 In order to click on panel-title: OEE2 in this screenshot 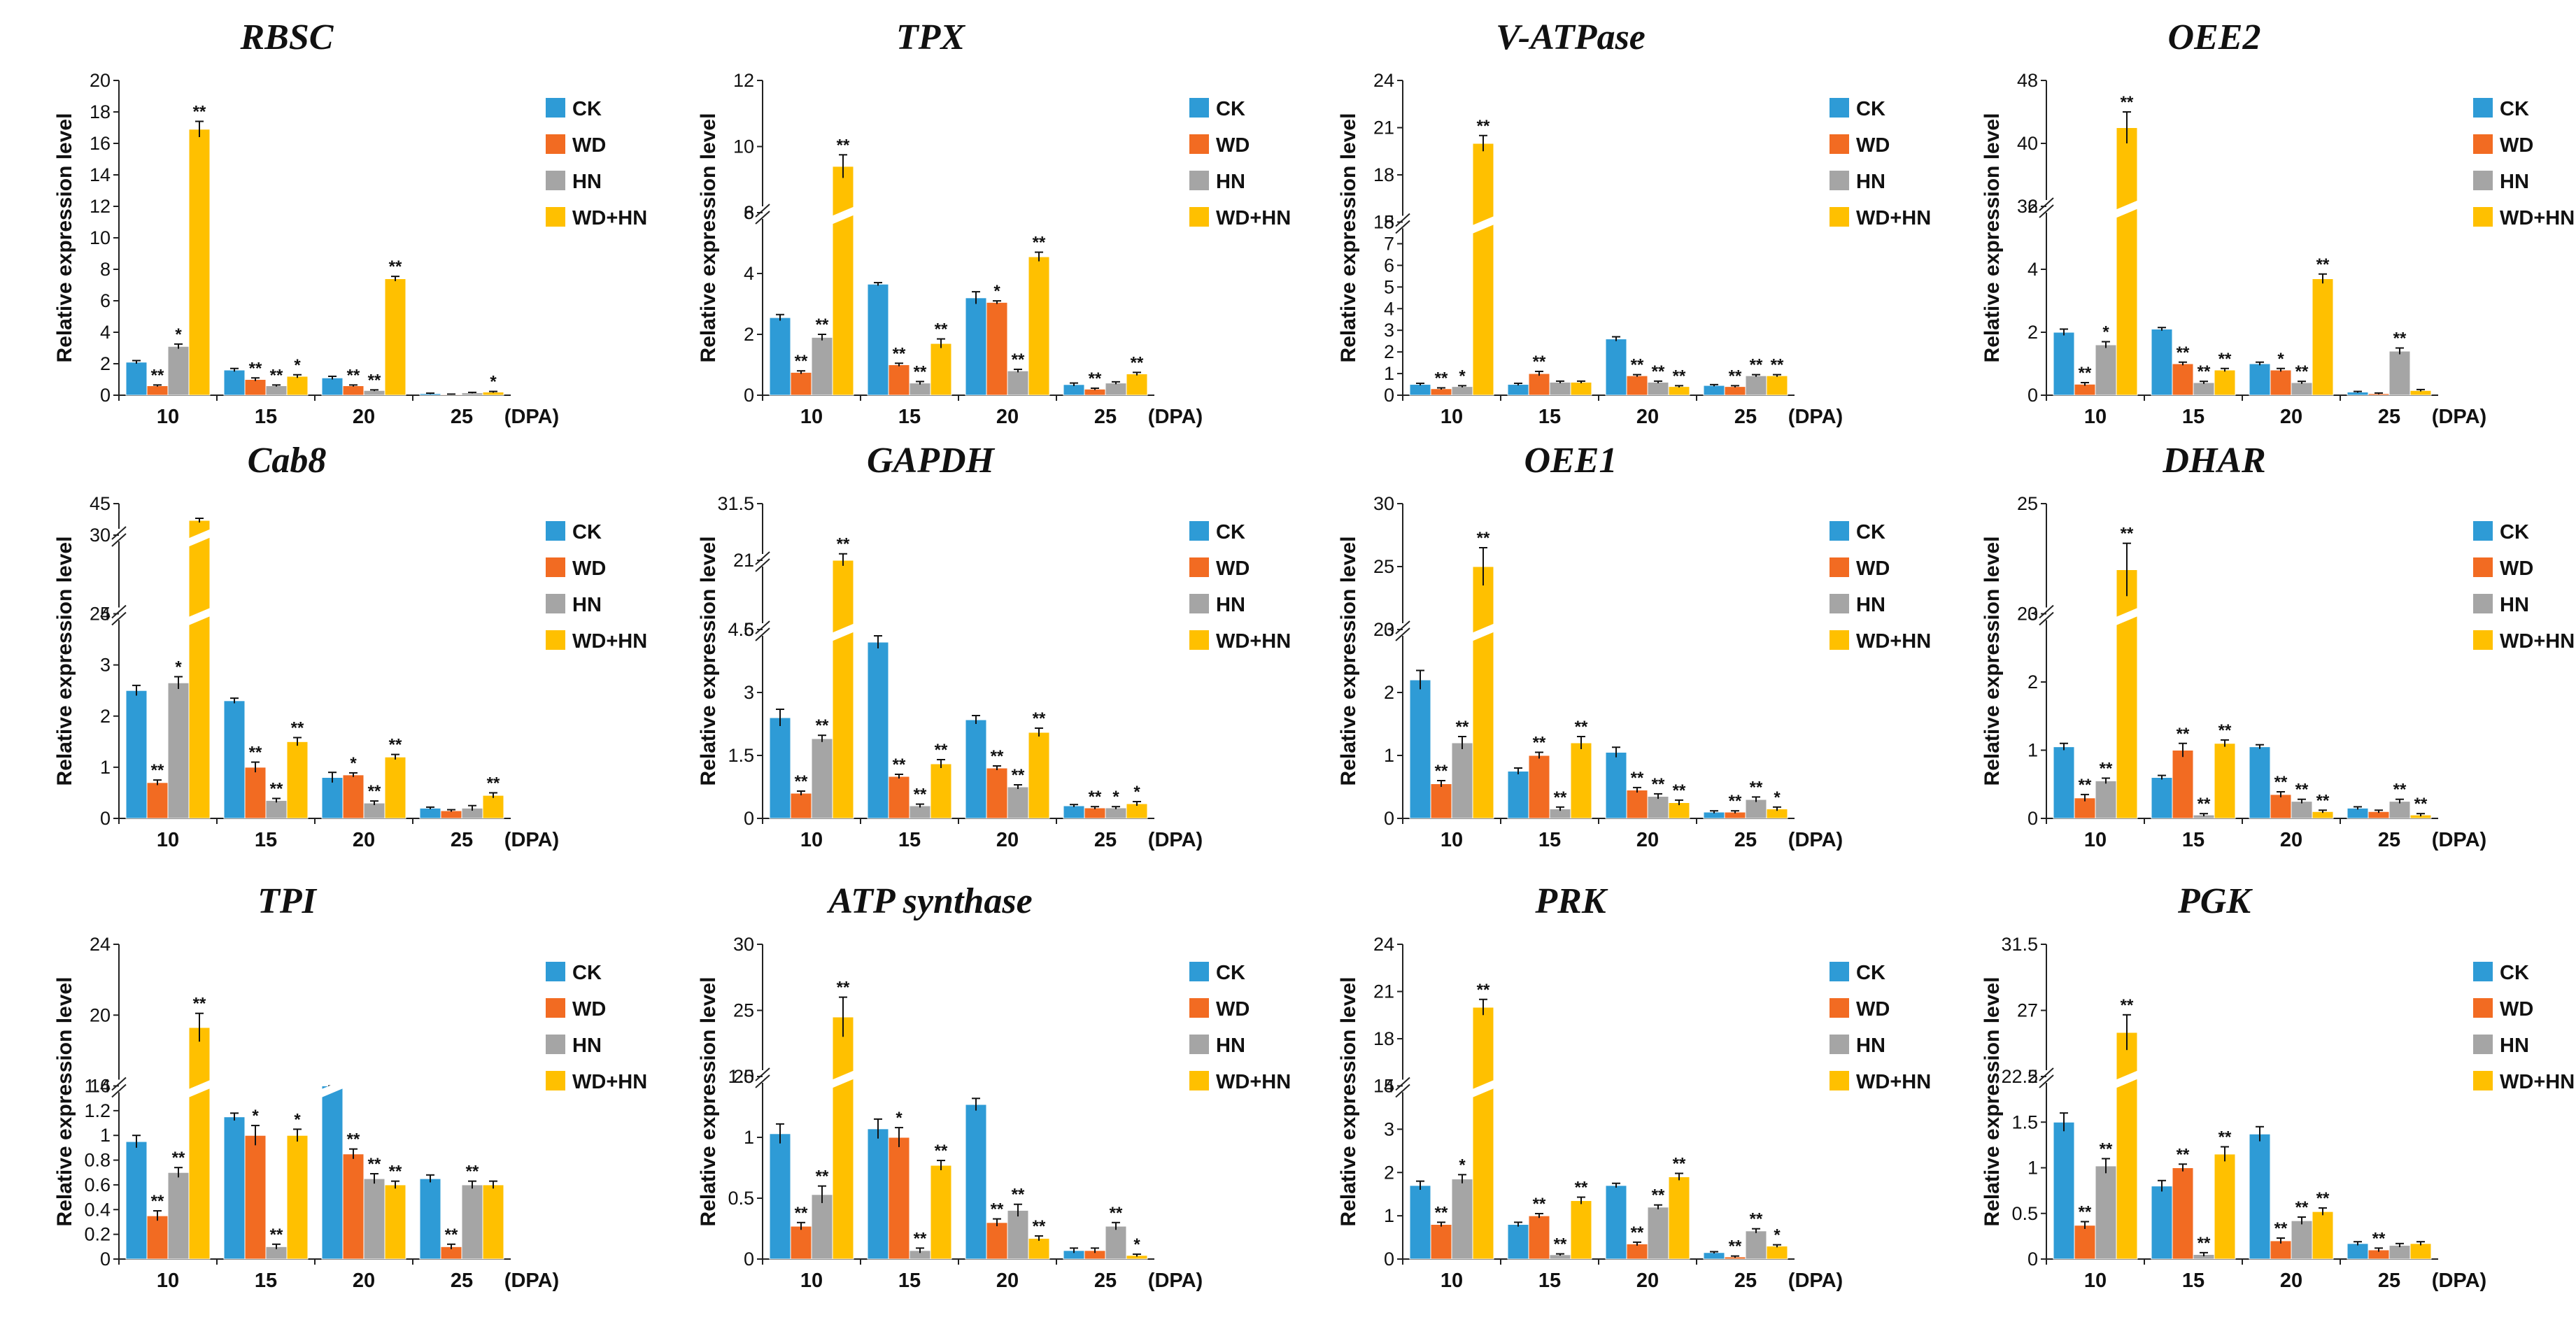, I will do `click(2214, 37)`.